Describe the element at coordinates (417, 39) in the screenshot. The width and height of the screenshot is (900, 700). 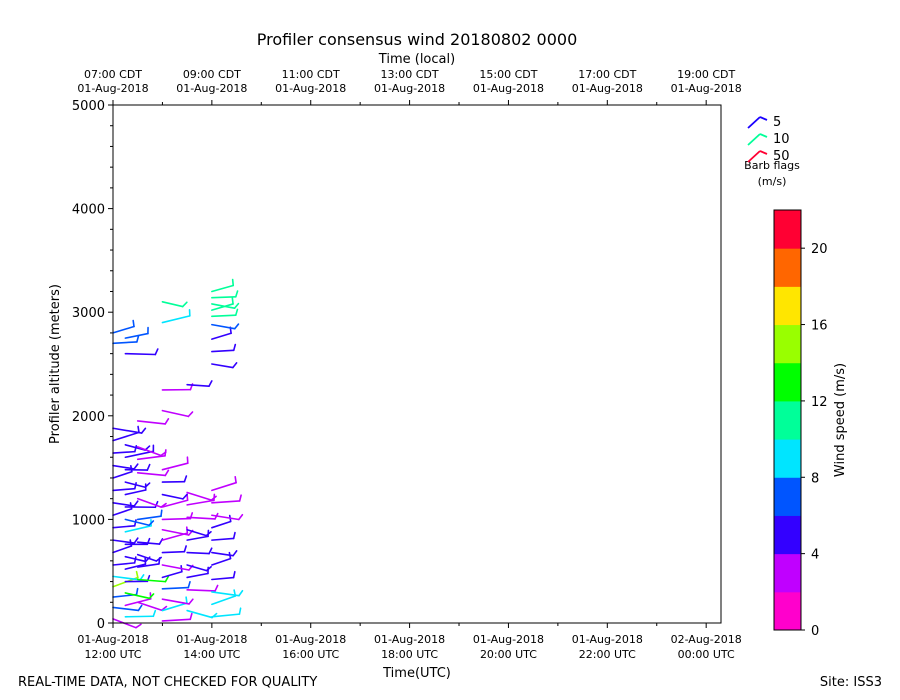
I see `chart-title: Profiler consensus wind 20180802 0000` at that location.